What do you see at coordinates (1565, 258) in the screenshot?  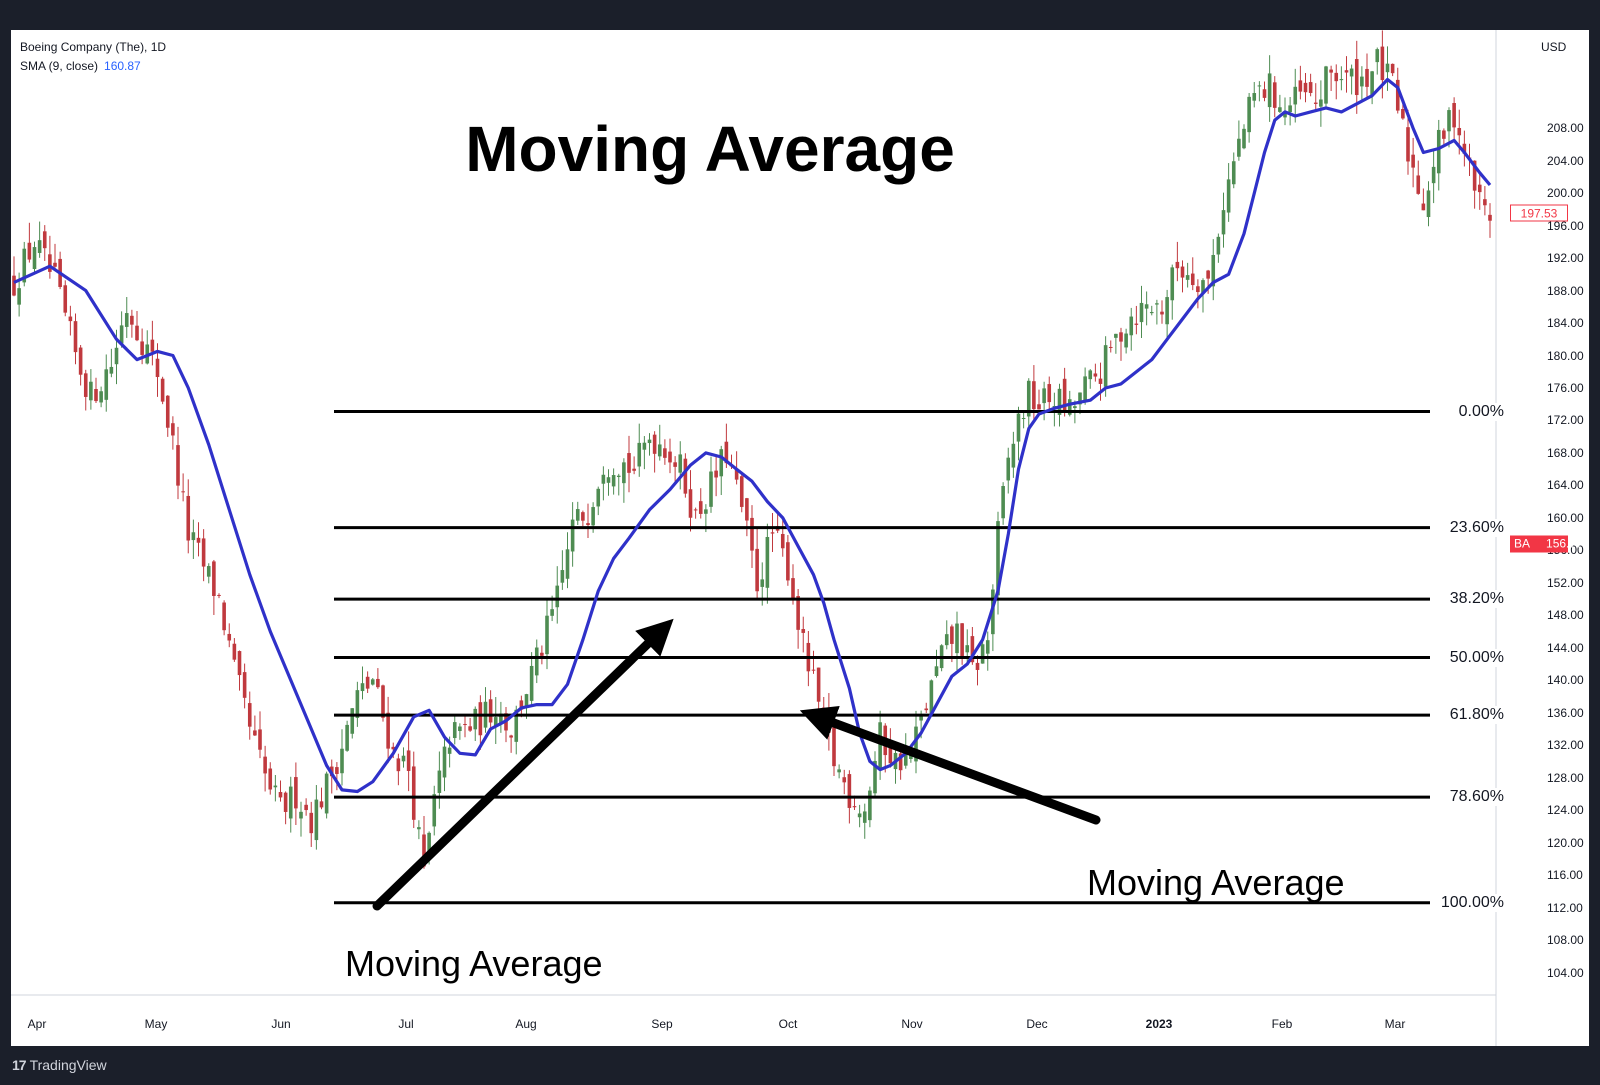 I see `y-tick-label: 192.00` at bounding box center [1565, 258].